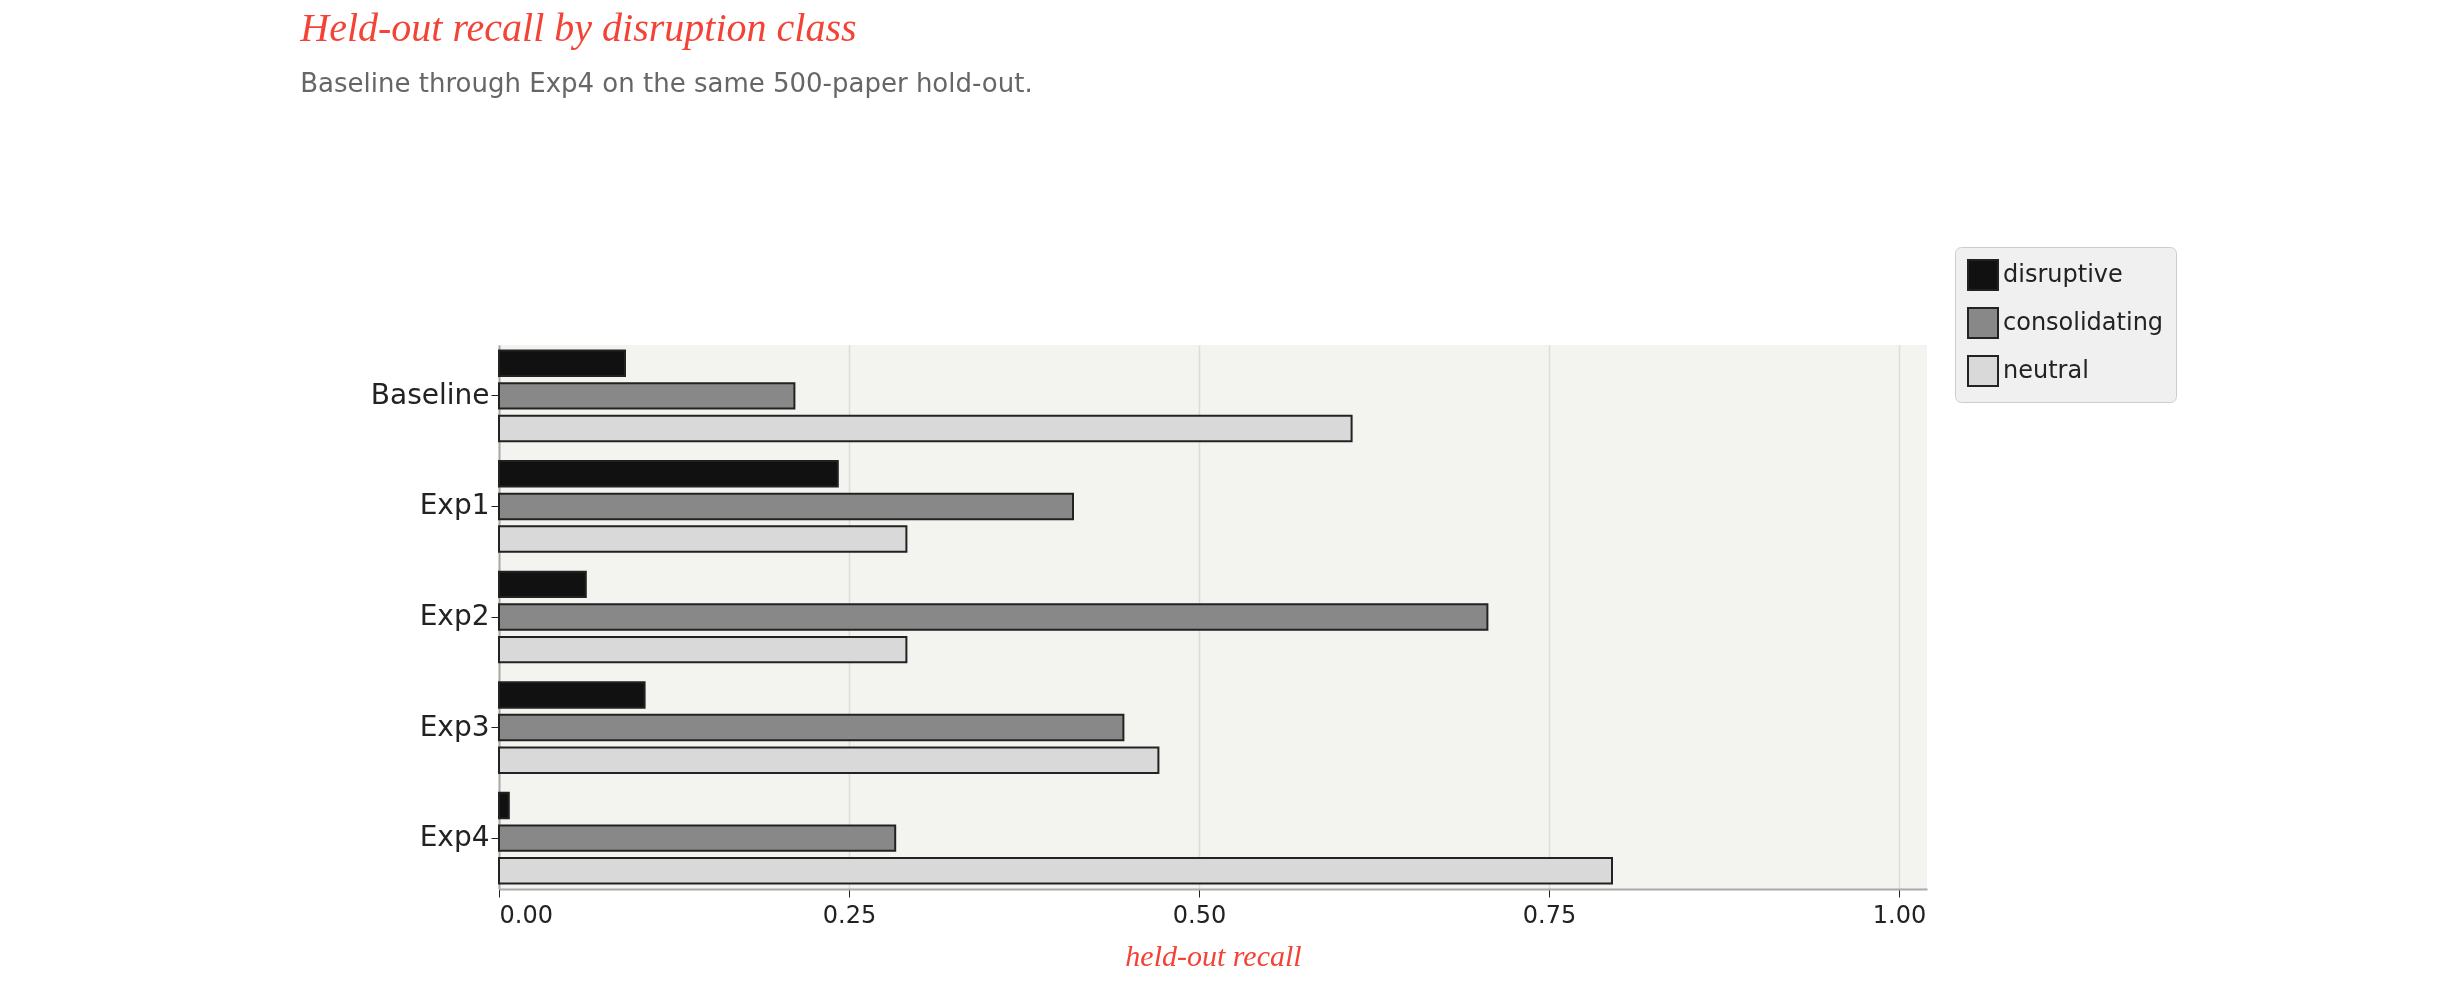 This screenshot has height=990, width=2464. What do you see at coordinates (849, 914) in the screenshot?
I see `x-tick-label: 0.25` at bounding box center [849, 914].